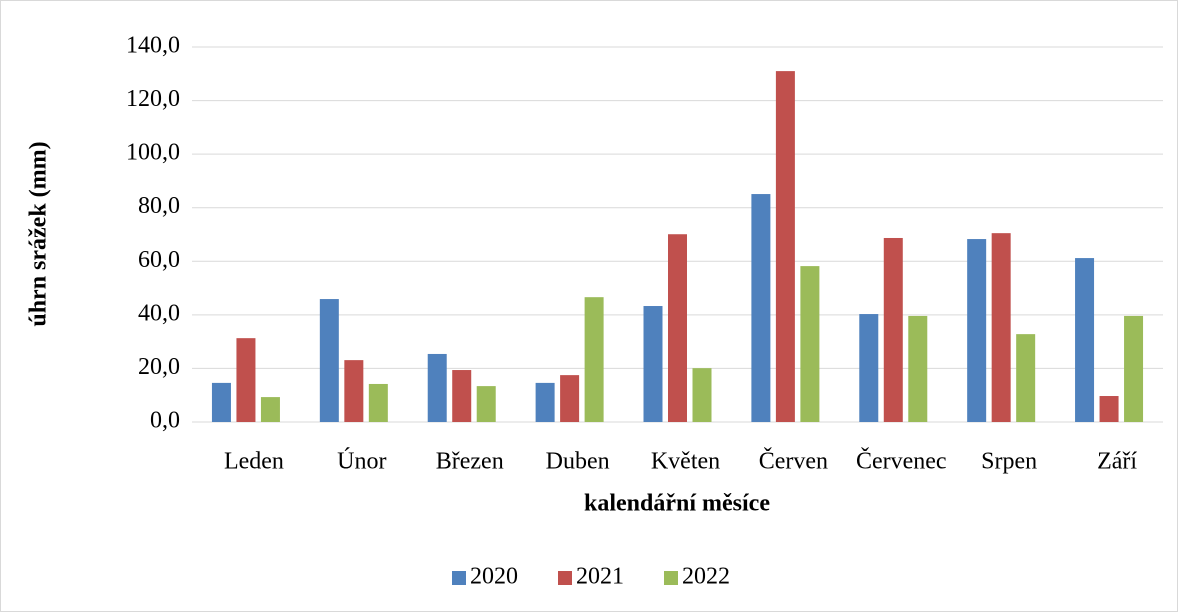 The image size is (1178, 612). What do you see at coordinates (1009, 462) in the screenshot?
I see `x-tick-label: Srpen` at bounding box center [1009, 462].